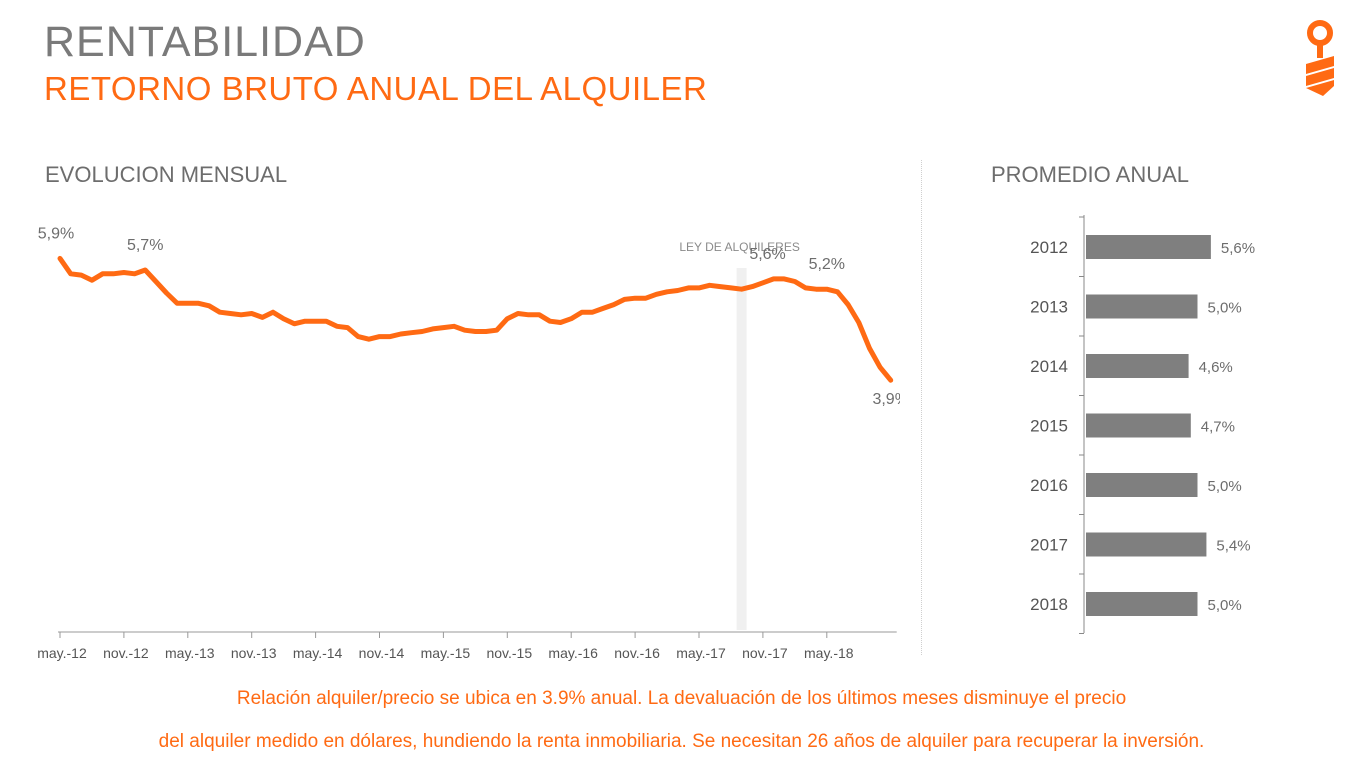 The height and width of the screenshot is (769, 1363). I want to click on ley-alquileres-band, so click(741, 449).